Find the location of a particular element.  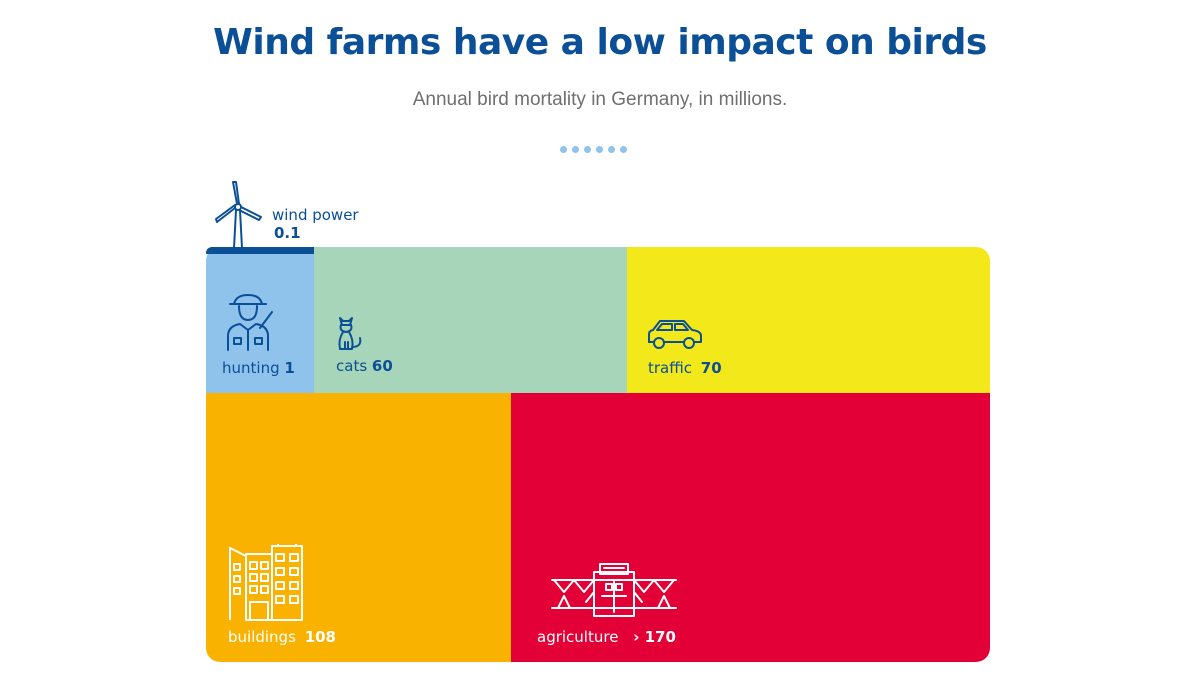

cats-label: cats 60 is located at coordinates (364, 366).